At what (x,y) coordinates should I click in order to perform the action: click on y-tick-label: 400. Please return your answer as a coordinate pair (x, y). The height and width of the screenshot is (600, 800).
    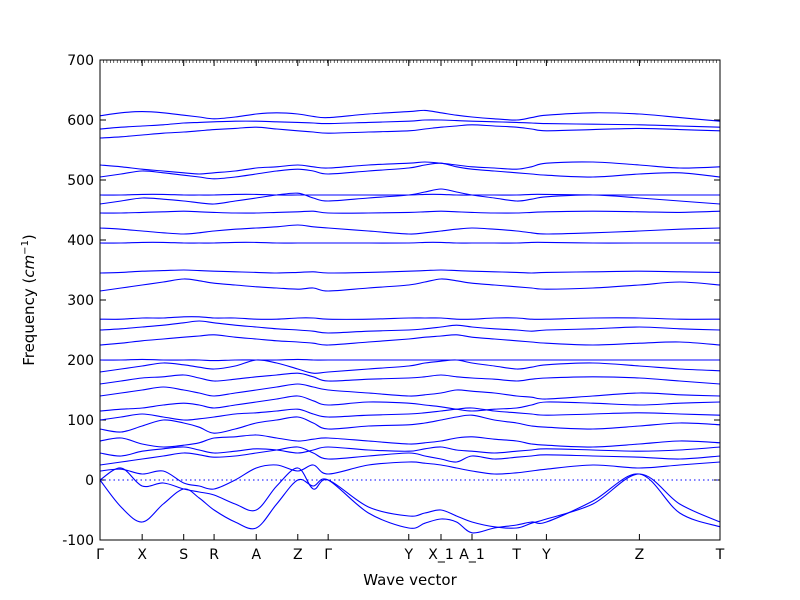
    Looking at the image, I should click on (80, 241).